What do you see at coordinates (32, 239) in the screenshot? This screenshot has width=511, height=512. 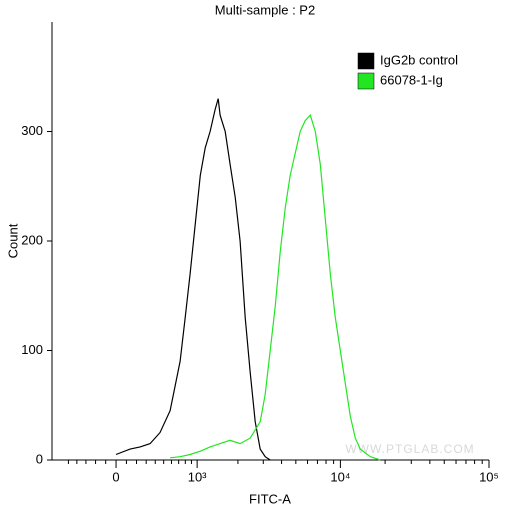 I see `y-tick-label: 200` at bounding box center [32, 239].